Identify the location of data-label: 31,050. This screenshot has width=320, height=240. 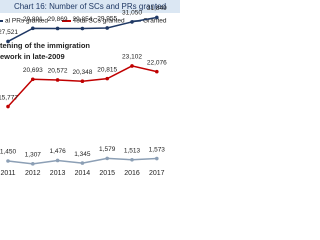
(132, 13).